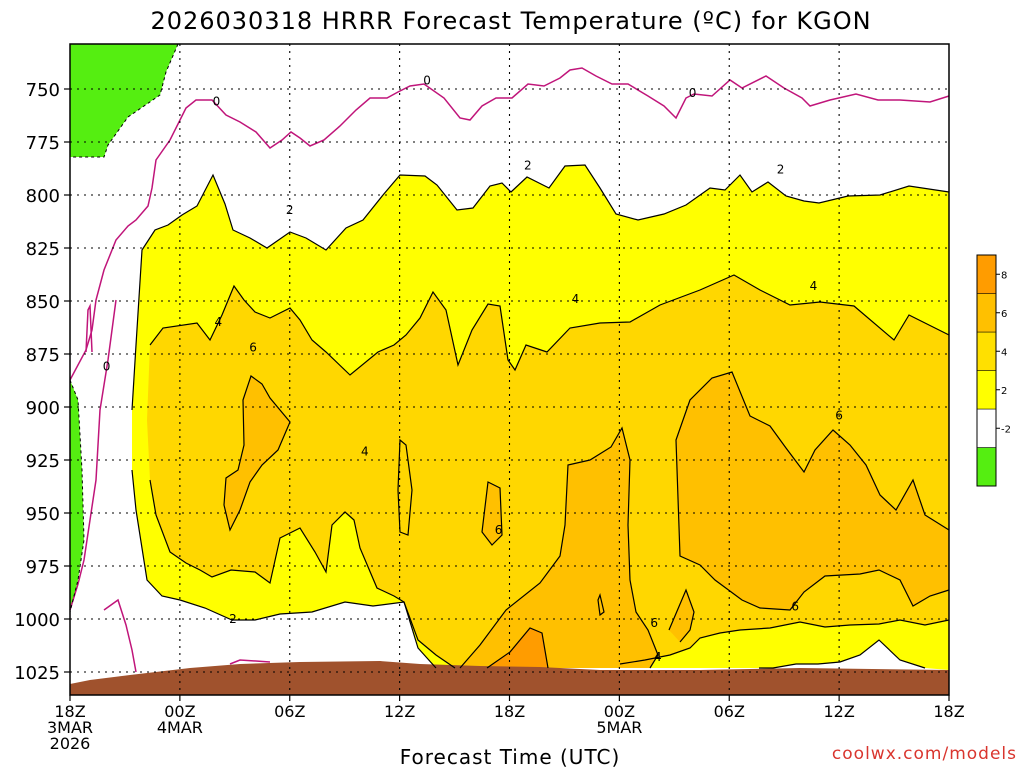 The width and height of the screenshot is (1024, 768). I want to click on terrain-surface, so click(509, 678).